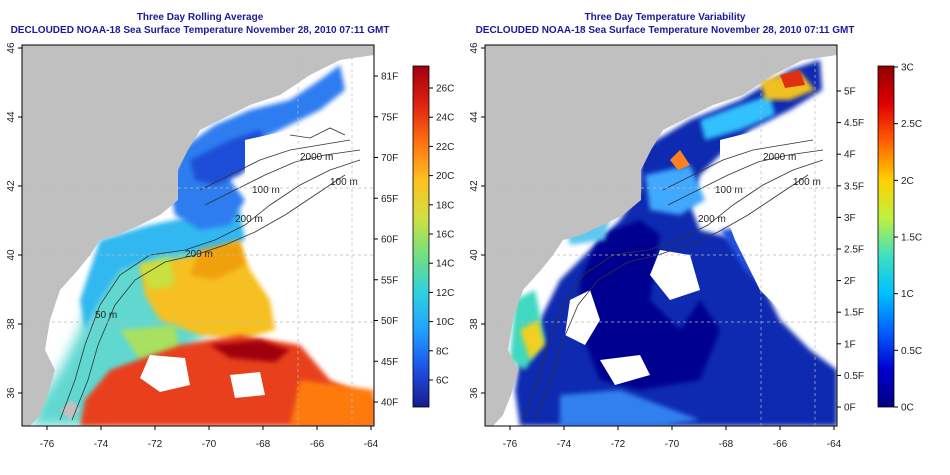 This screenshot has height=475, width=950. I want to click on scale-tick-label: 60F, so click(389, 240).